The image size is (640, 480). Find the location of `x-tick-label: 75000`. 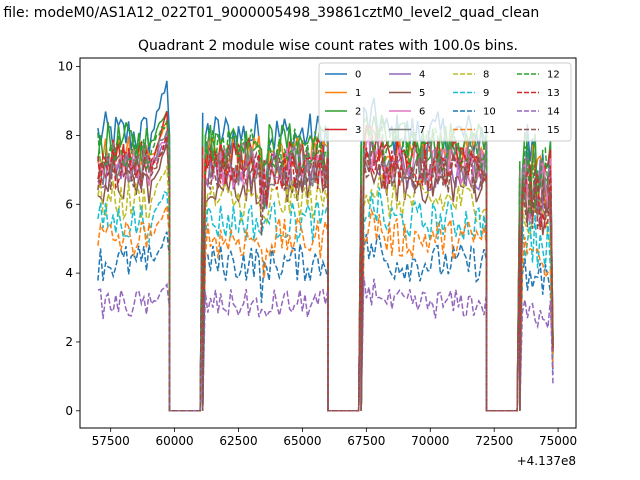

x-tick-label: 75000 is located at coordinates (558, 441).